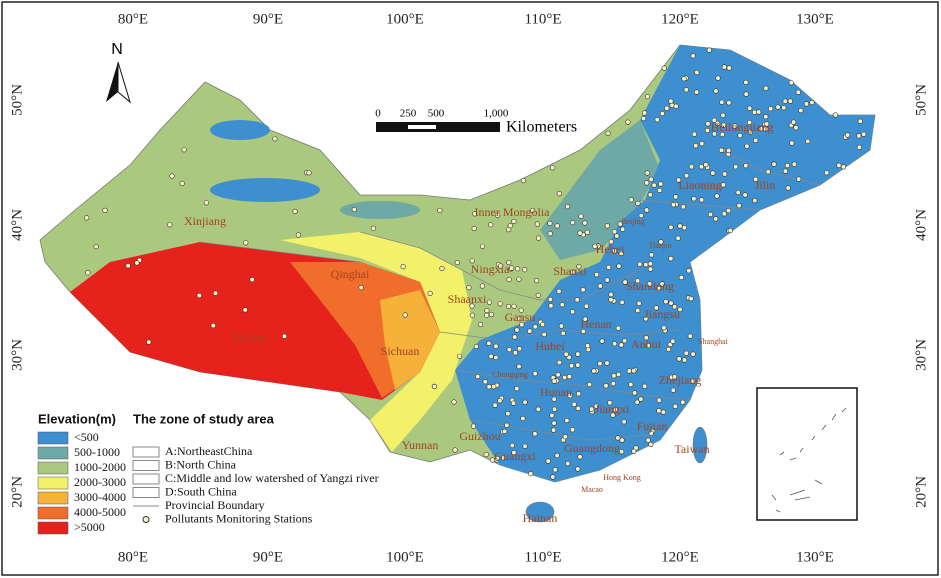 The image size is (941, 578). I want to click on legend-label: A:NortheastChina, so click(209, 451).